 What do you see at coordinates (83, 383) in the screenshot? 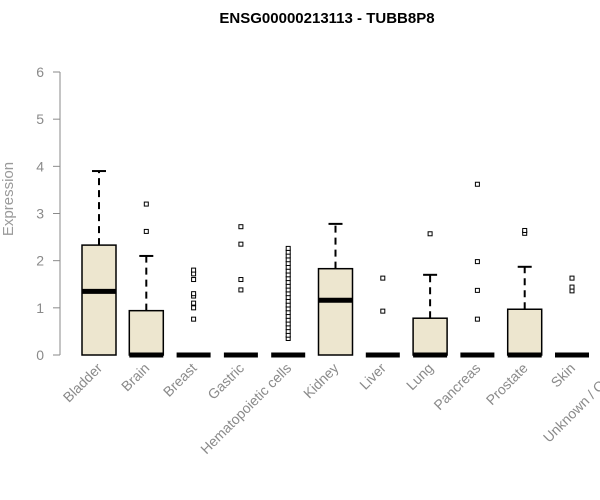
I see `x-tick-label: Bladder` at bounding box center [83, 383].